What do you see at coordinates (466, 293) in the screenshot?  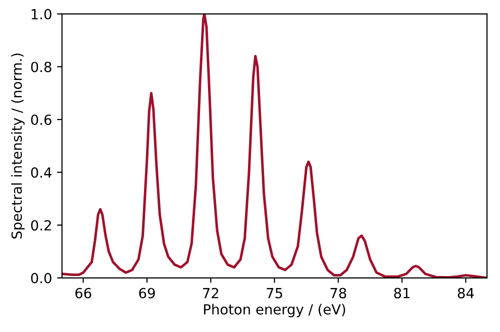 I see `x-tick-label: 84` at bounding box center [466, 293].